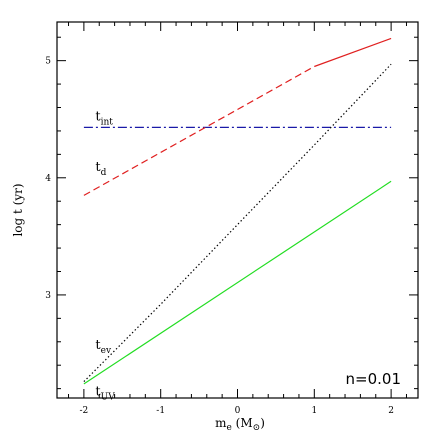 This screenshot has height=436, width=436. What do you see at coordinates (314, 411) in the screenshot?
I see `x-tick-label: 1` at bounding box center [314, 411].